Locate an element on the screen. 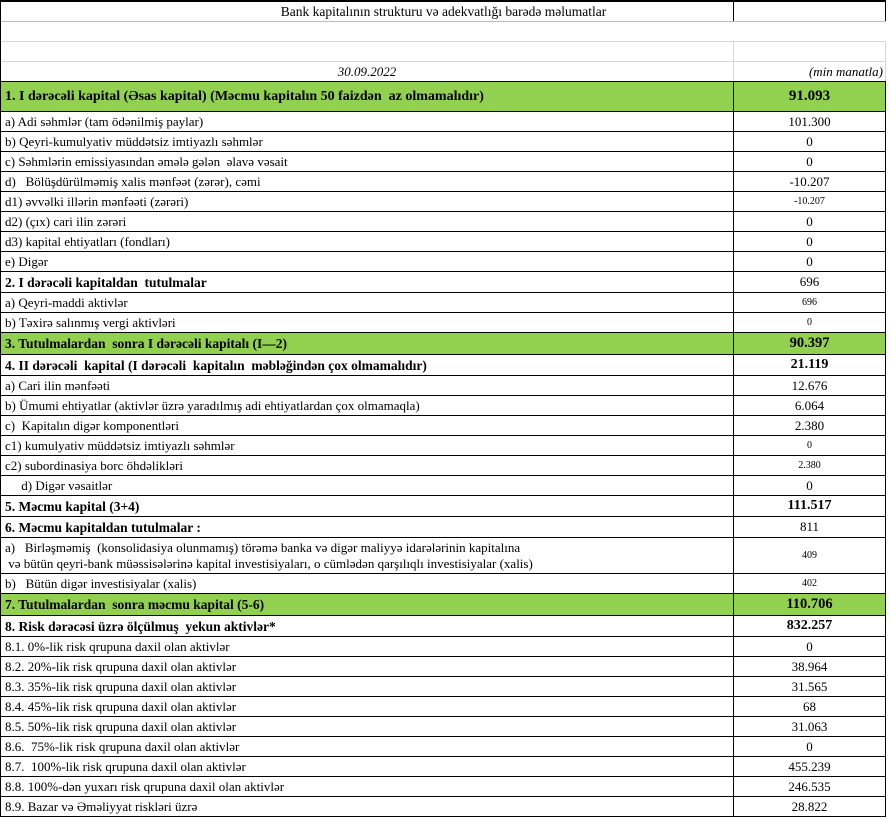 The width and height of the screenshot is (890, 821). title-right-cell is located at coordinates (810, 11).